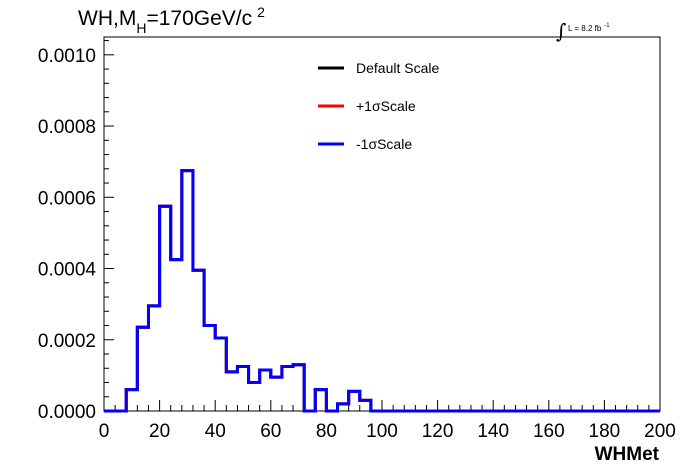 This screenshot has width=696, height=472. What do you see at coordinates (607, 26) in the screenshot?
I see `luminosity-superscript: -1` at bounding box center [607, 26].